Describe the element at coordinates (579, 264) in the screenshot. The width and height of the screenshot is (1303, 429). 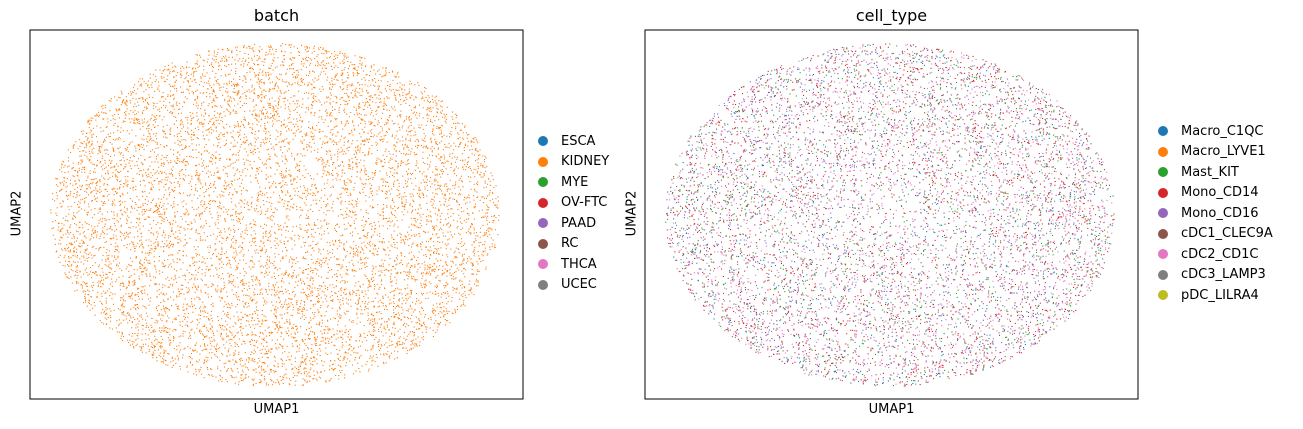
I see `legend-label: THCA` at that location.